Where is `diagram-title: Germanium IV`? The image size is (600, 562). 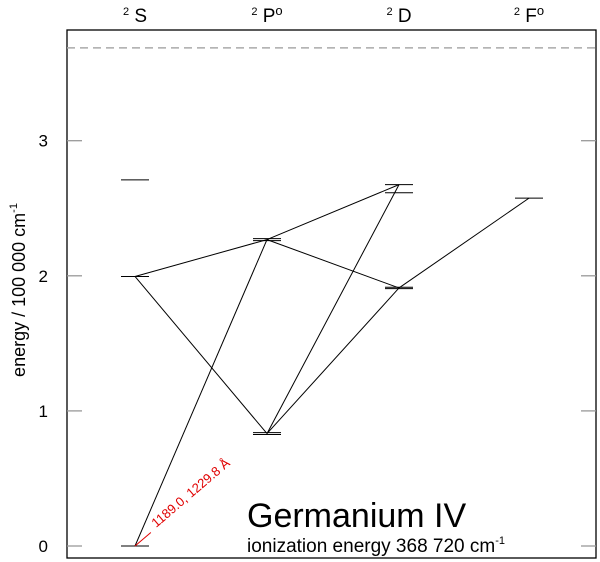
diagram-title: Germanium IV is located at coordinates (356, 516).